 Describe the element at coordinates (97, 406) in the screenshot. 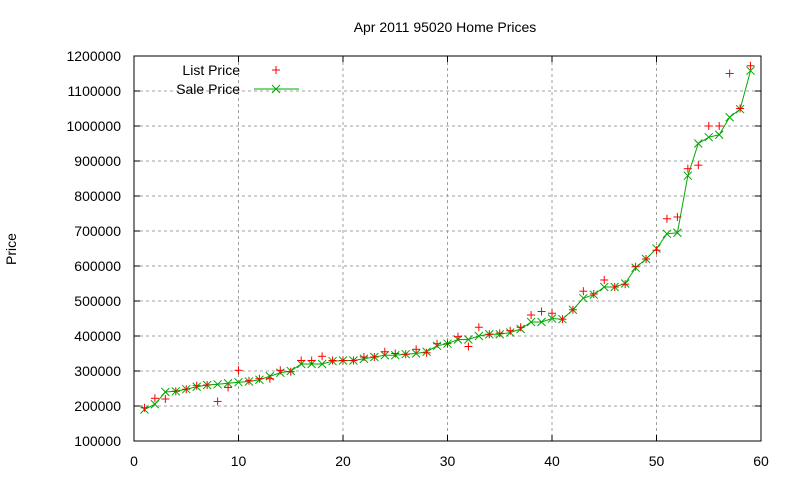

I see `y-tick-label: 200000` at that location.